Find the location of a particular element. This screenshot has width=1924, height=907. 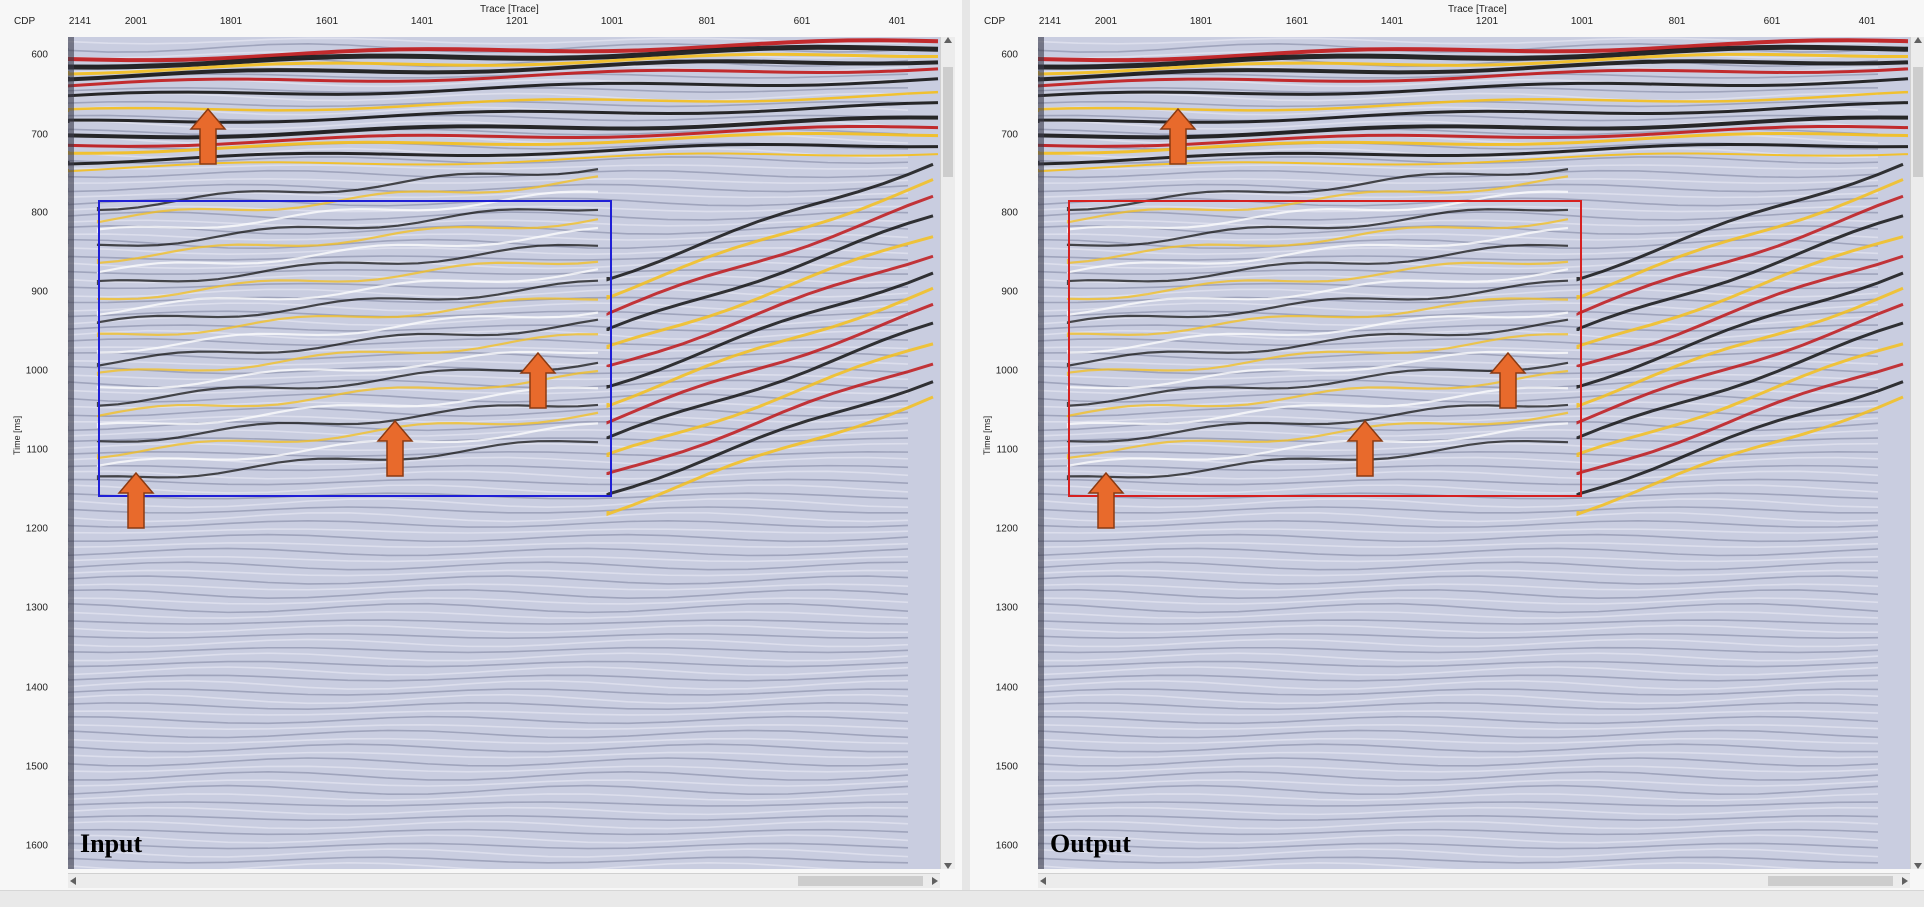

panel-caption: Input is located at coordinates (111, 843).